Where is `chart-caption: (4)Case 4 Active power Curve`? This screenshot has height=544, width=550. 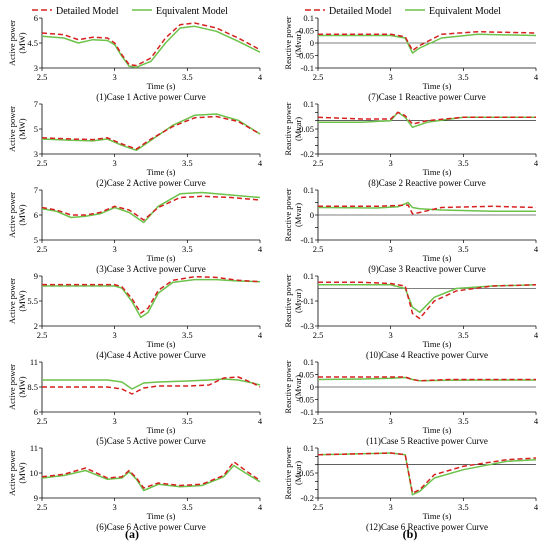 chart-caption: (4)Case 4 Active power Curve is located at coordinates (150, 355).